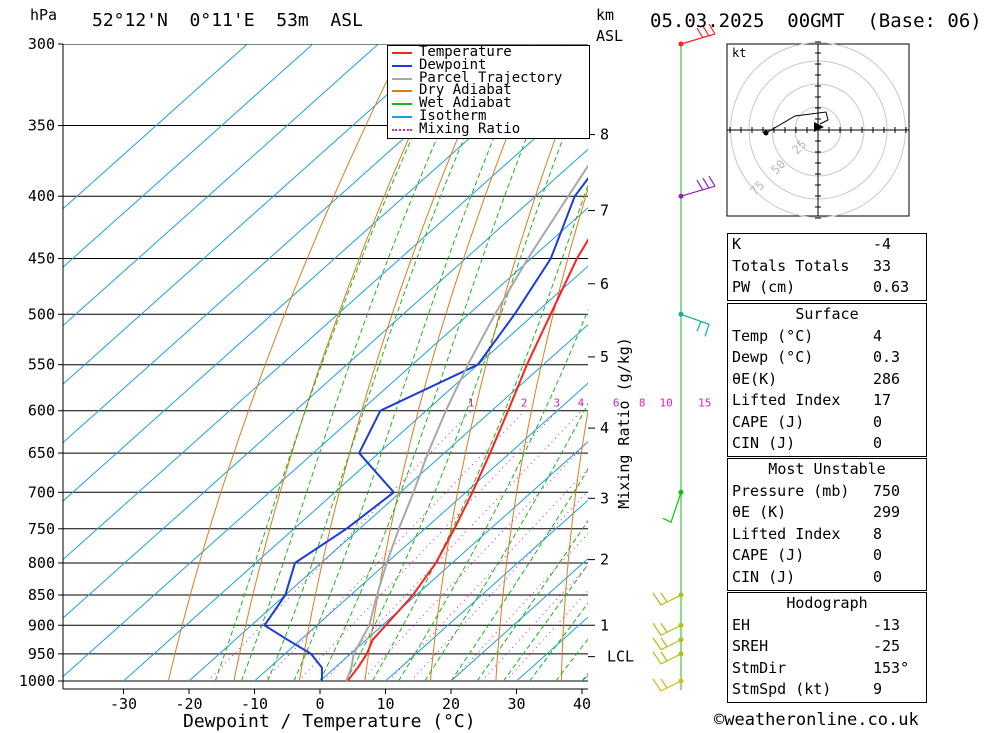  Describe the element at coordinates (604, 284) in the screenshot. I see `km-tick-label: 6` at that location.